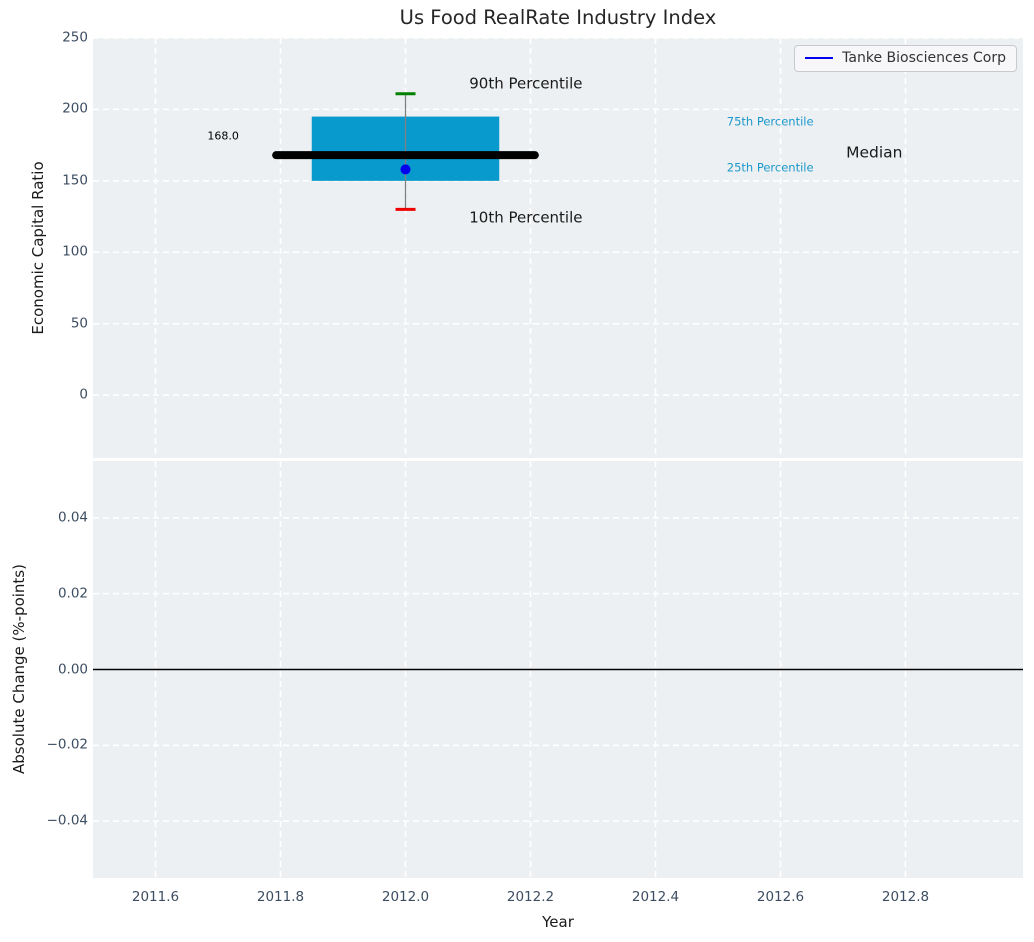 Image resolution: width=1034 pixels, height=942 pixels. I want to click on y-tick-label: 0.02, so click(72, 592).